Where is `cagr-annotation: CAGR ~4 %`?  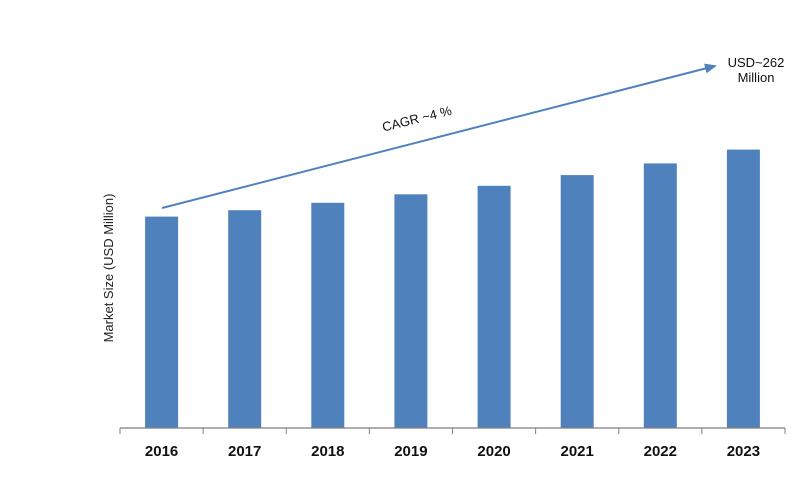 cagr-annotation: CAGR ~4 % is located at coordinates (417, 119).